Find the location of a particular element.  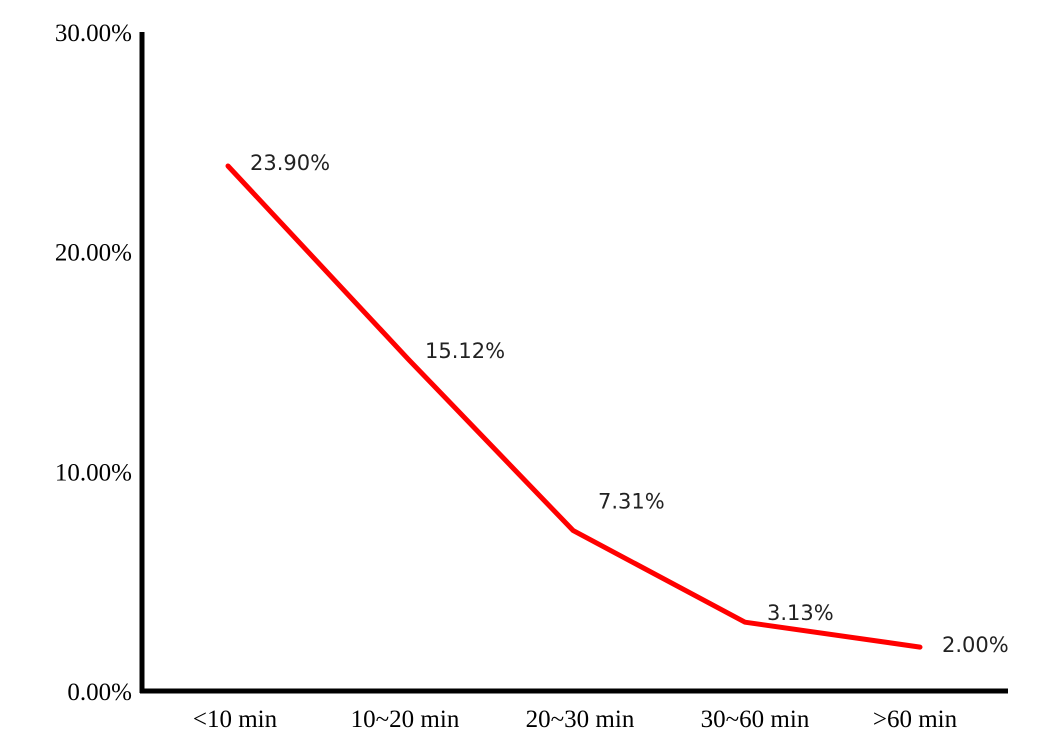

data-label: 3.13% is located at coordinates (800, 613).